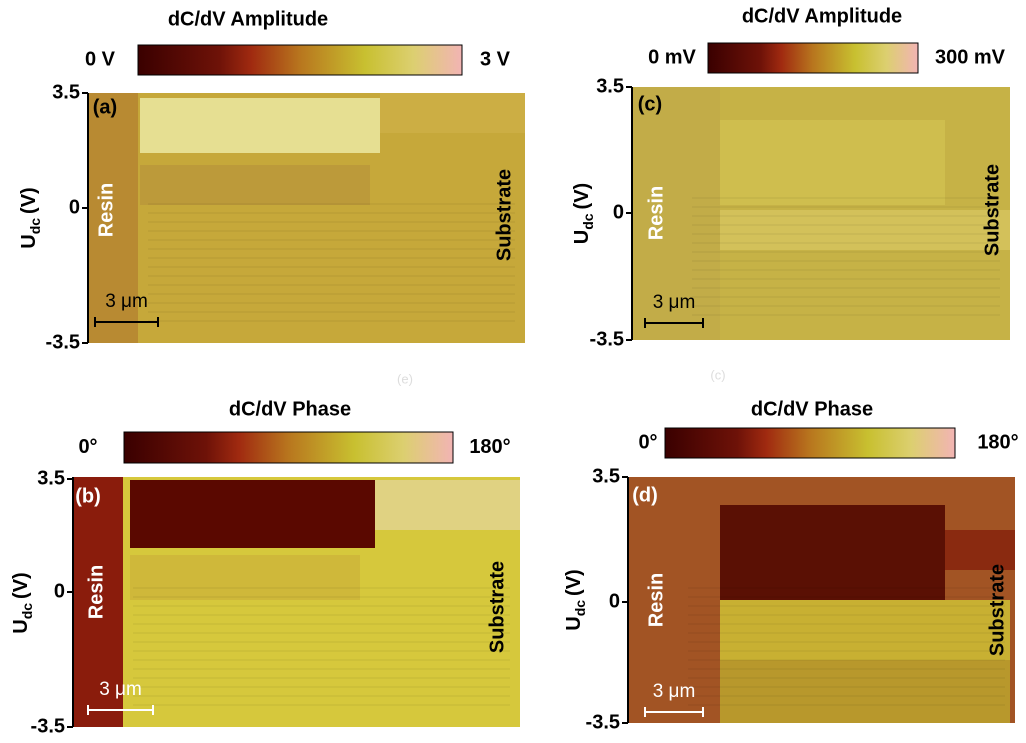 The image size is (1026, 743). What do you see at coordinates (645, 495) in the screenshot?
I see `panel-label: (d)` at bounding box center [645, 495].